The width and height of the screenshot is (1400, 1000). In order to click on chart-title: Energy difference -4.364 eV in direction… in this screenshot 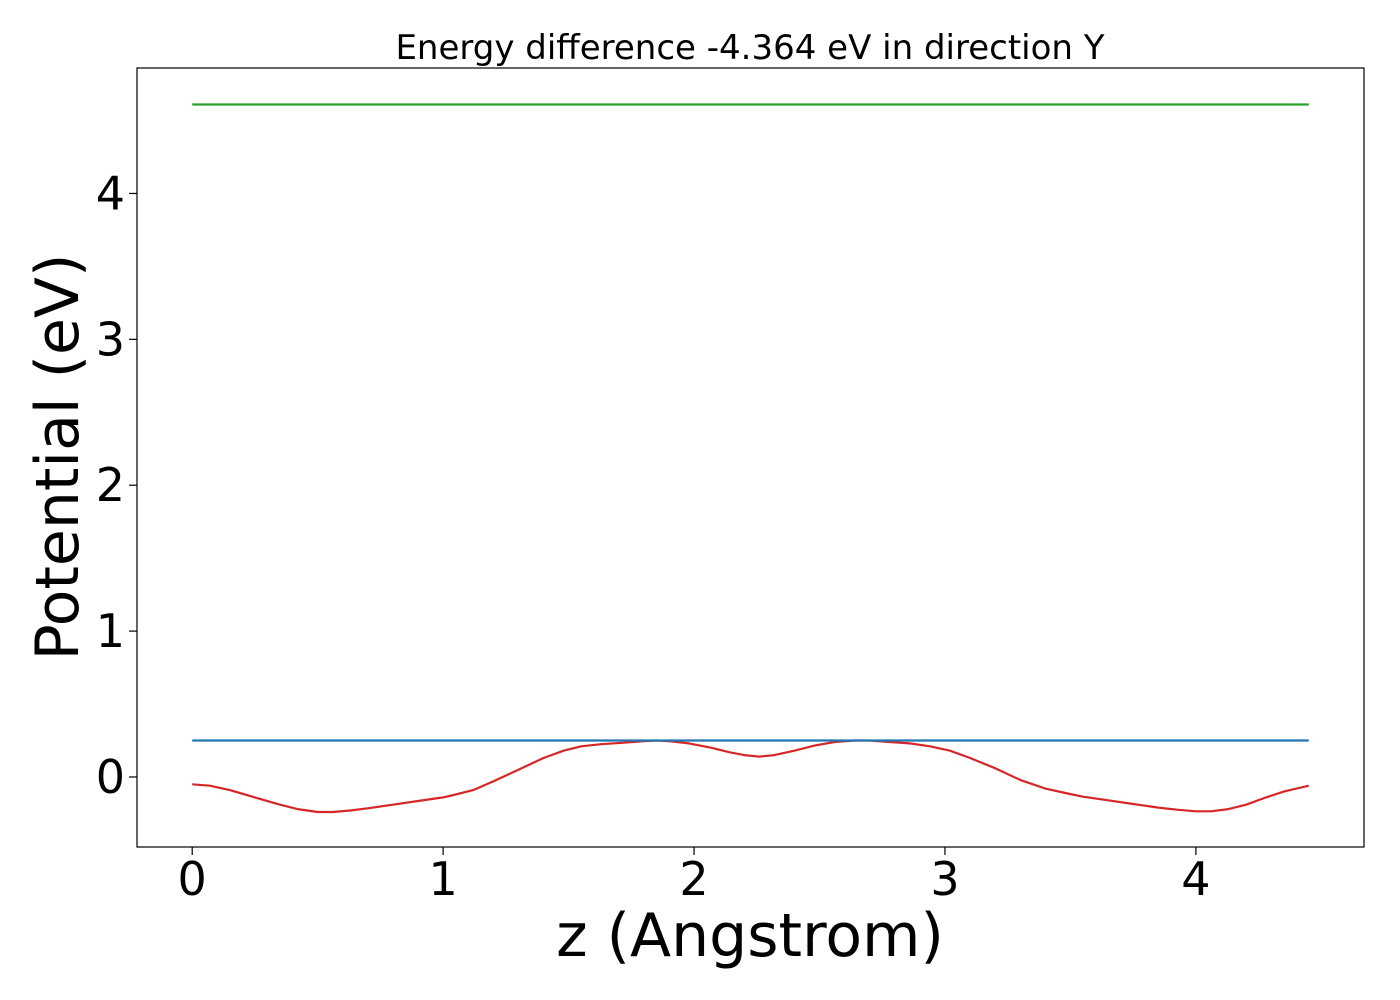, I will do `click(749, 48)`.